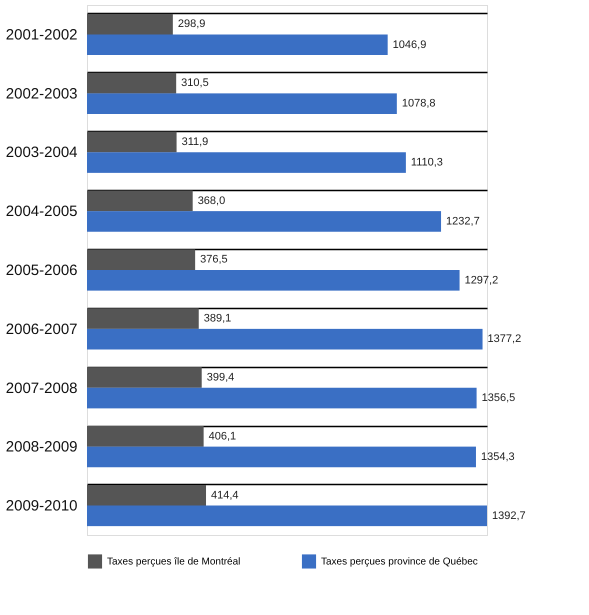 The height and width of the screenshot is (615, 589). I want to click on data-label: 1232,7, so click(463, 221).